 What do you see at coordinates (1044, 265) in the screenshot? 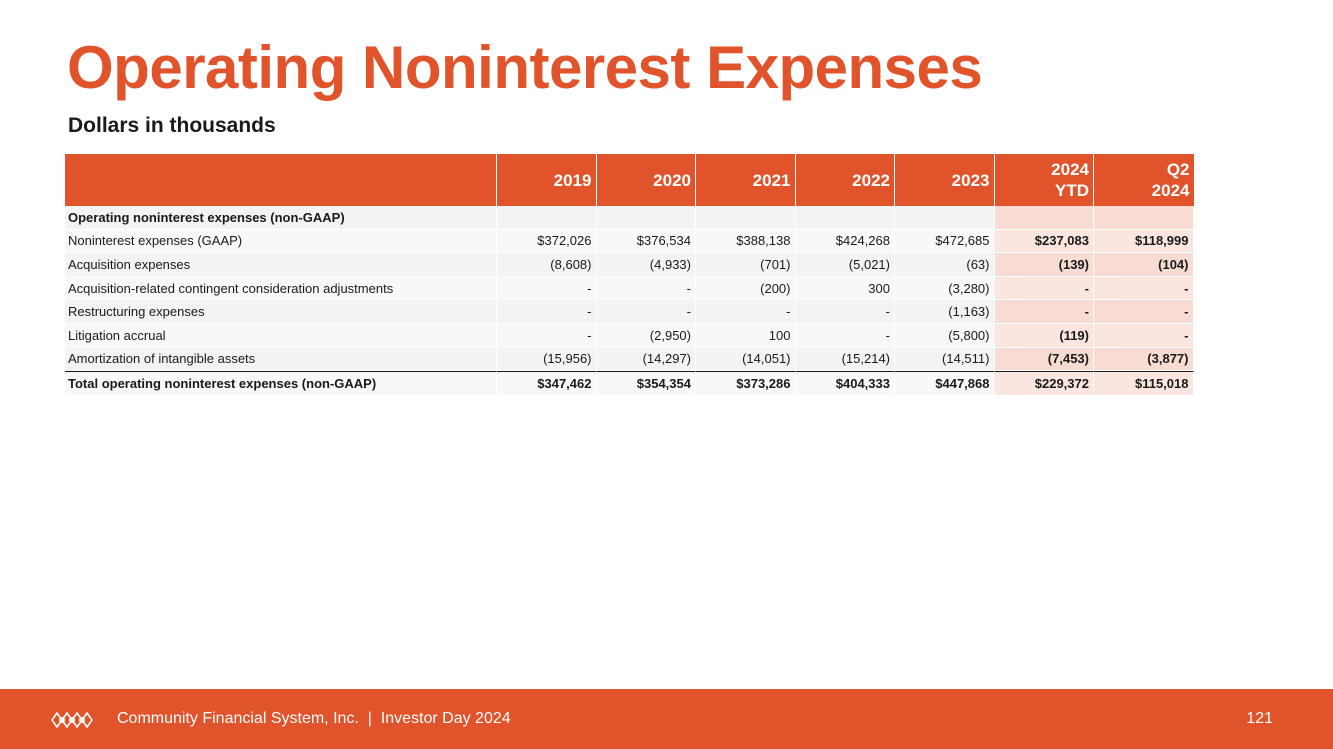
I see `value-cell: (139)` at bounding box center [1044, 265].